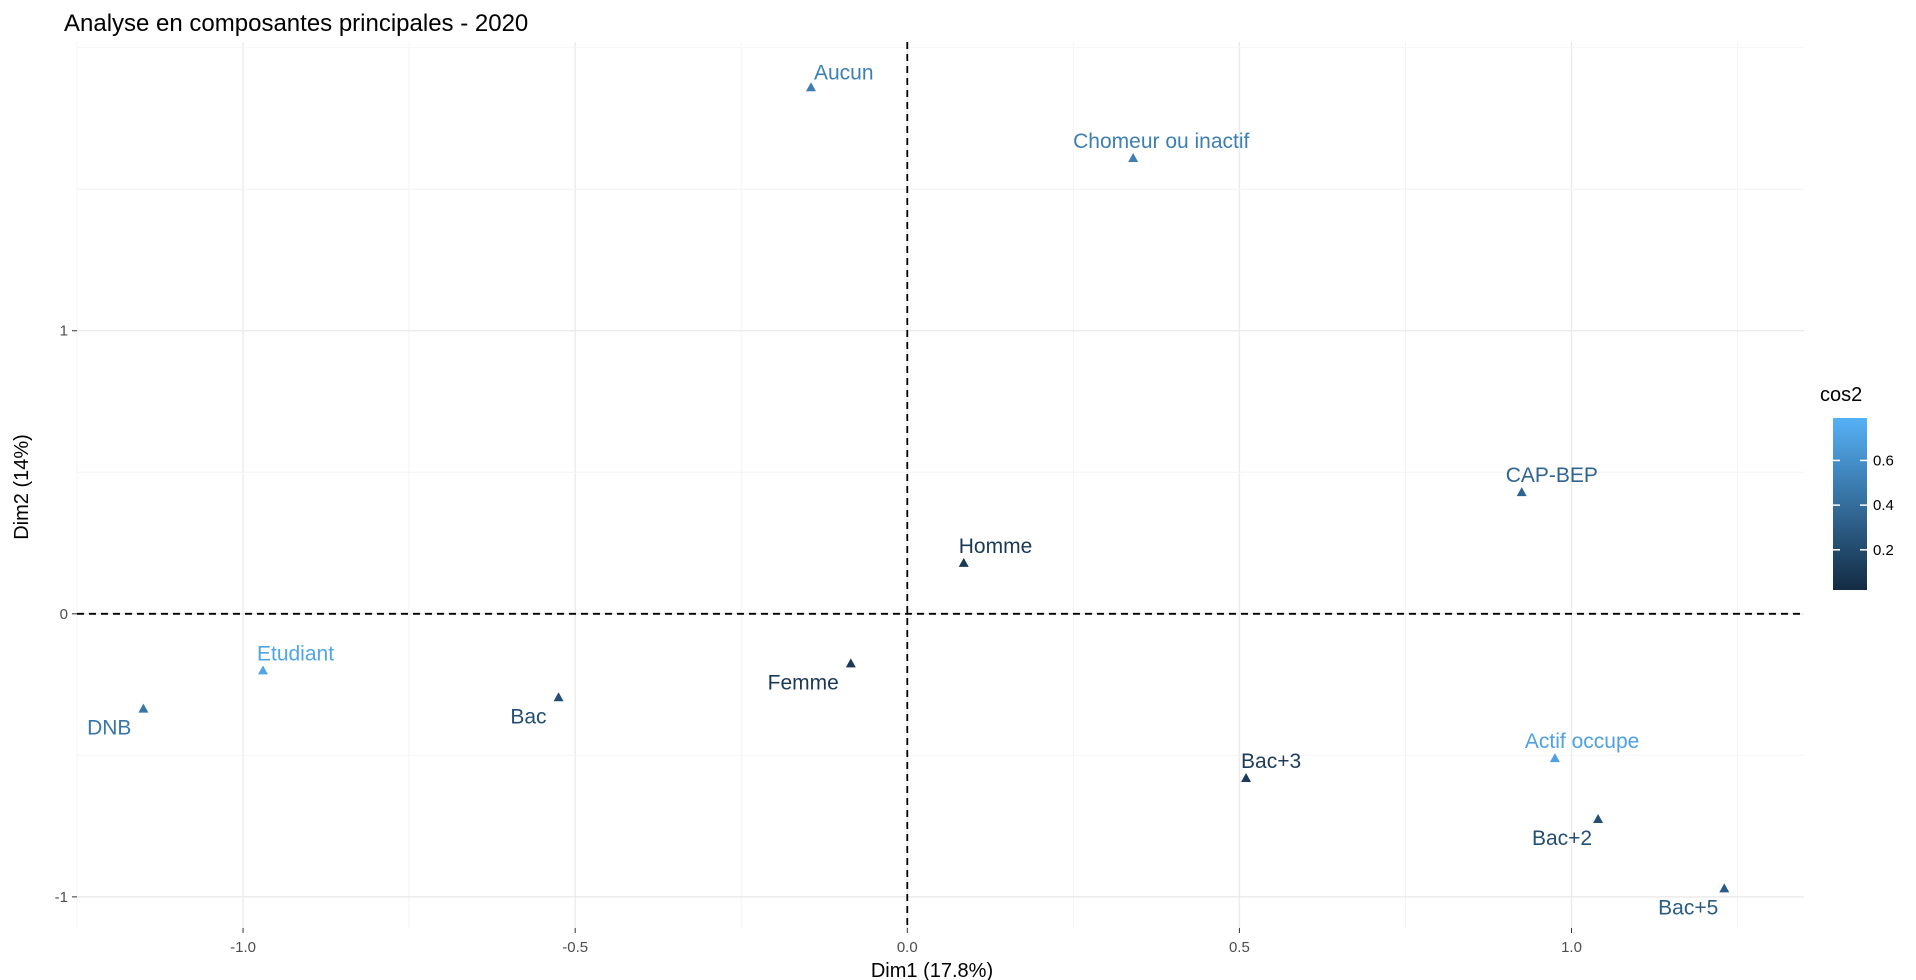 This screenshot has height=980, width=1916. What do you see at coordinates (1688, 907) in the screenshot?
I see `point-label: Bac+5` at bounding box center [1688, 907].